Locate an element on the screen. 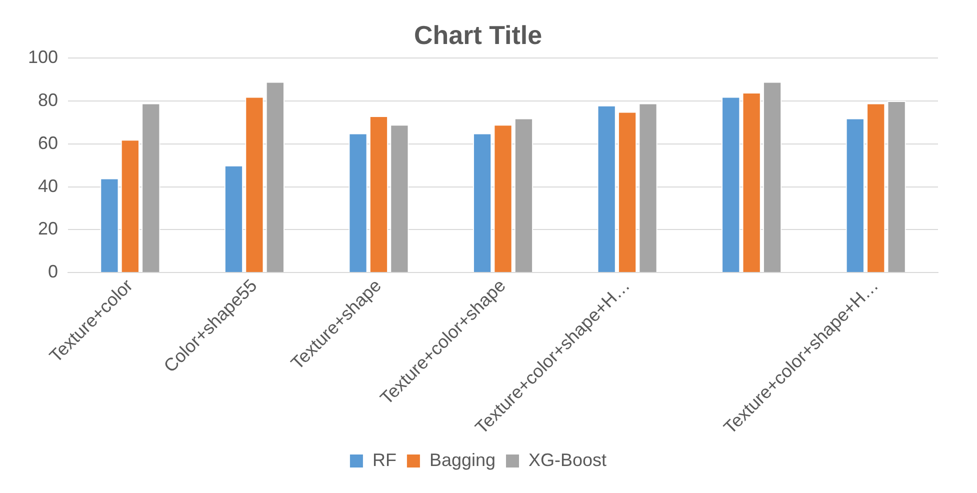  chart-title: Chart Title is located at coordinates (478, 35).